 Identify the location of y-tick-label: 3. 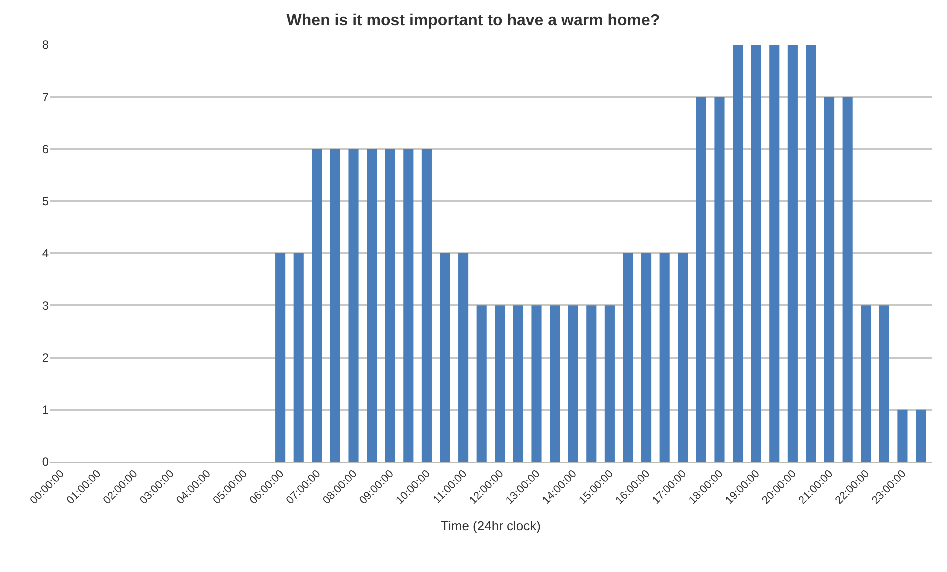
(46, 305).